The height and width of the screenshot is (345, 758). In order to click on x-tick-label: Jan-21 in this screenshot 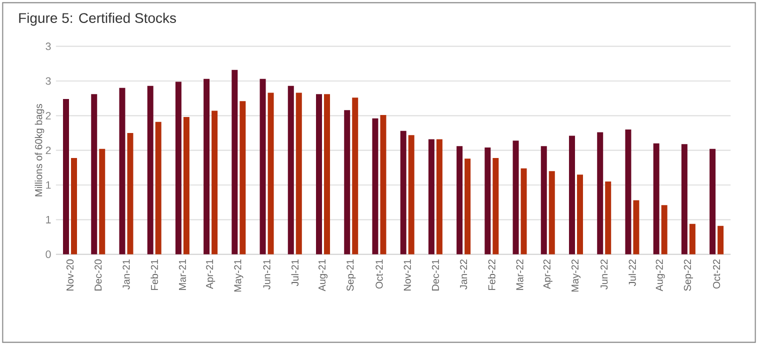, I will do `click(126, 275)`.